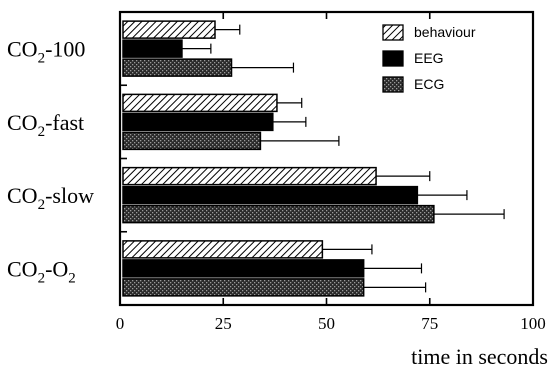 The height and width of the screenshot is (370, 554). I want to click on x-axis-label: time in seconds, so click(479, 356).